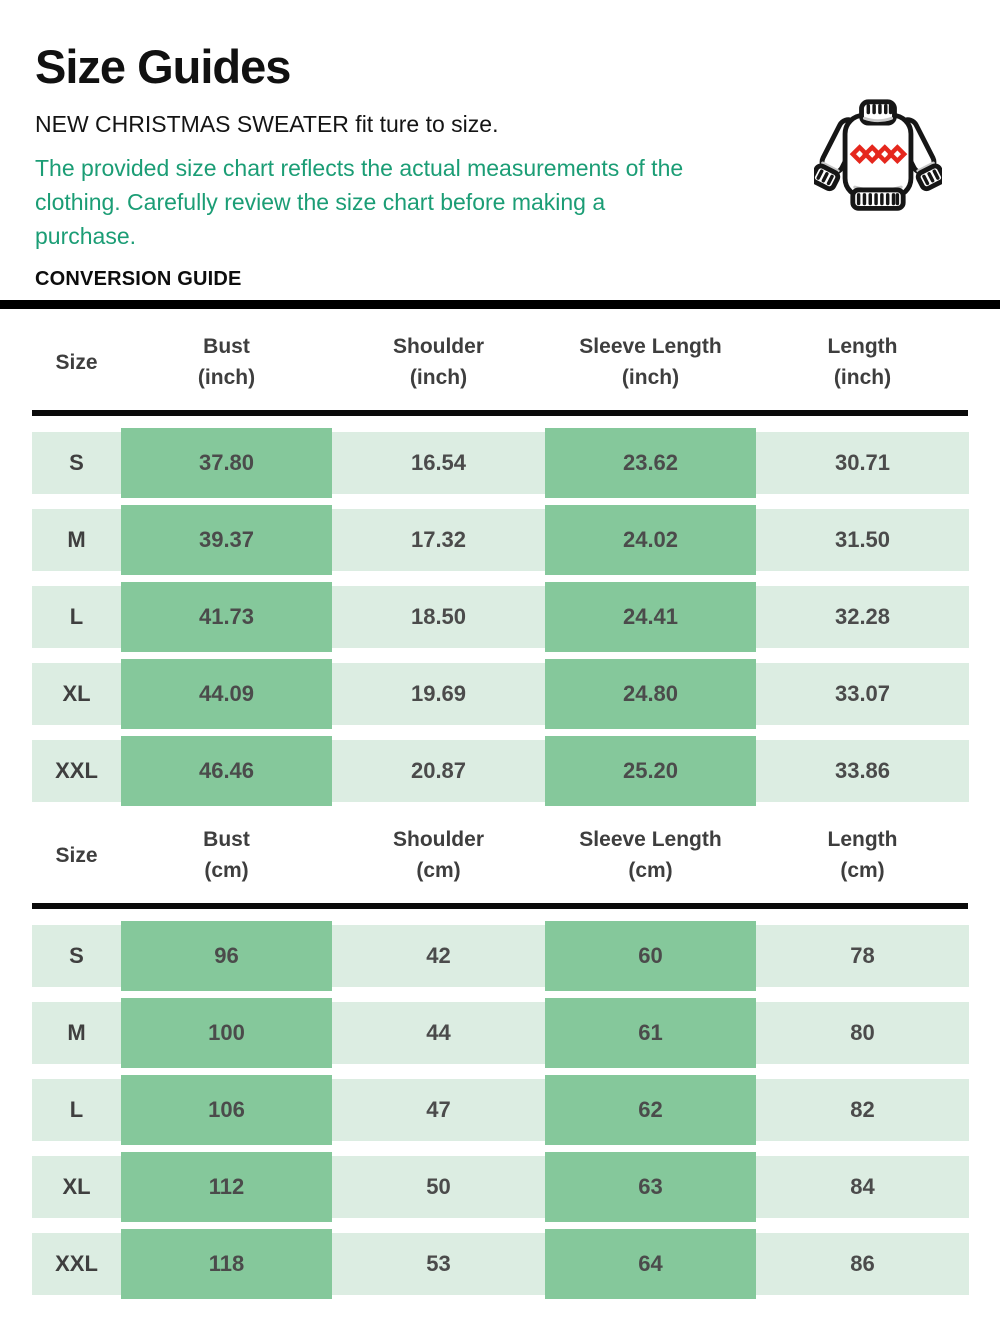  What do you see at coordinates (267, 124) in the screenshot?
I see `fit-note: NEW CHRISTMAS SWEATER fit ture to size.` at bounding box center [267, 124].